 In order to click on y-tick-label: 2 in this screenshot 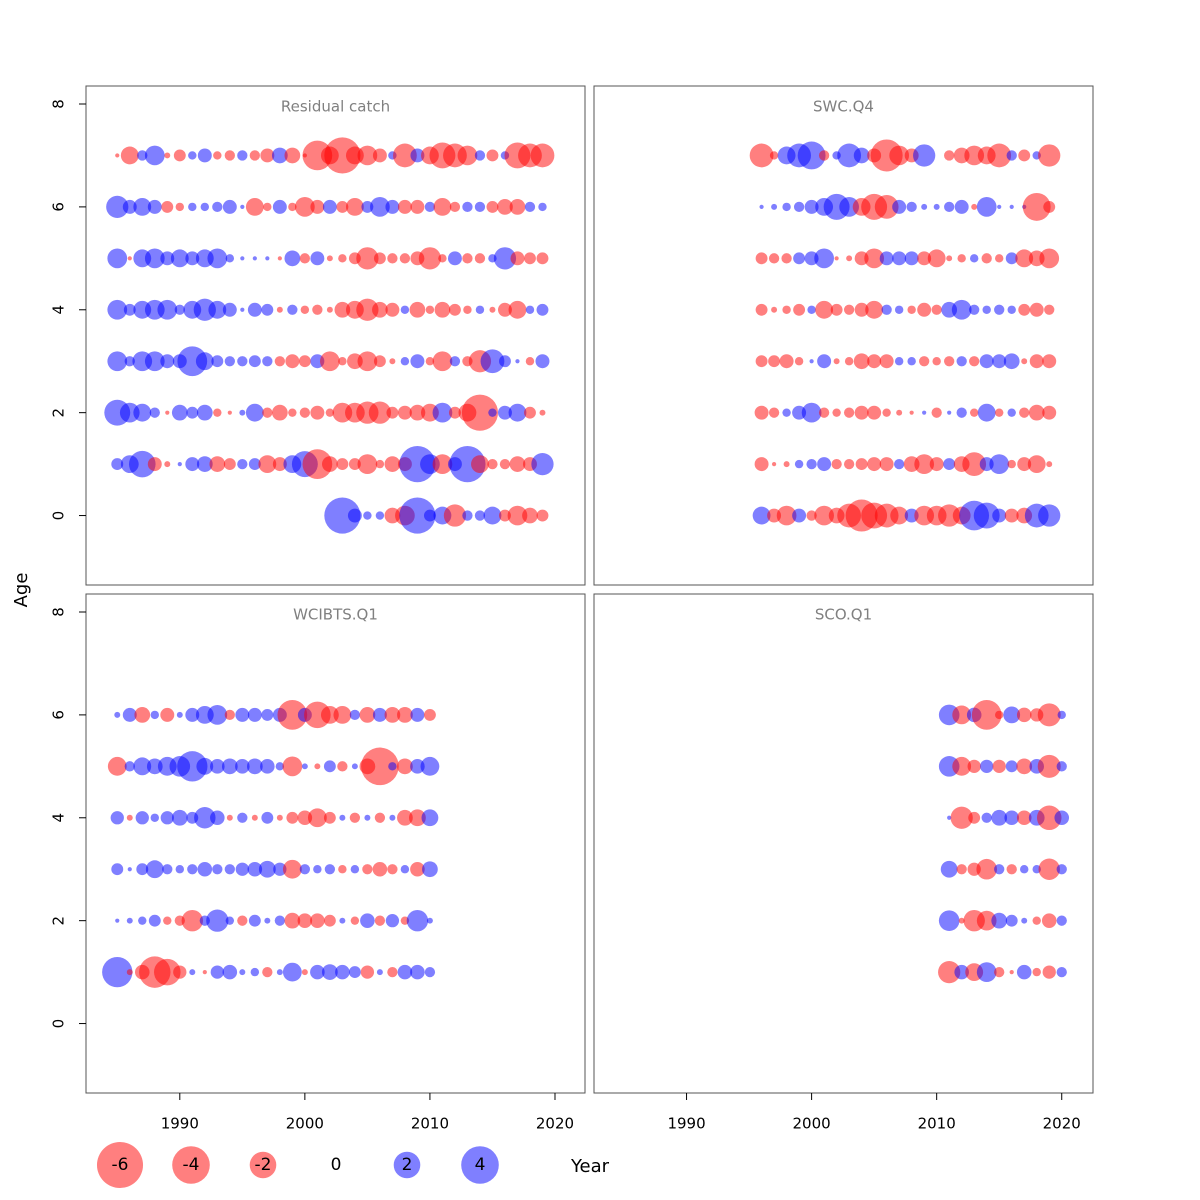, I will do `click(59, 921)`.